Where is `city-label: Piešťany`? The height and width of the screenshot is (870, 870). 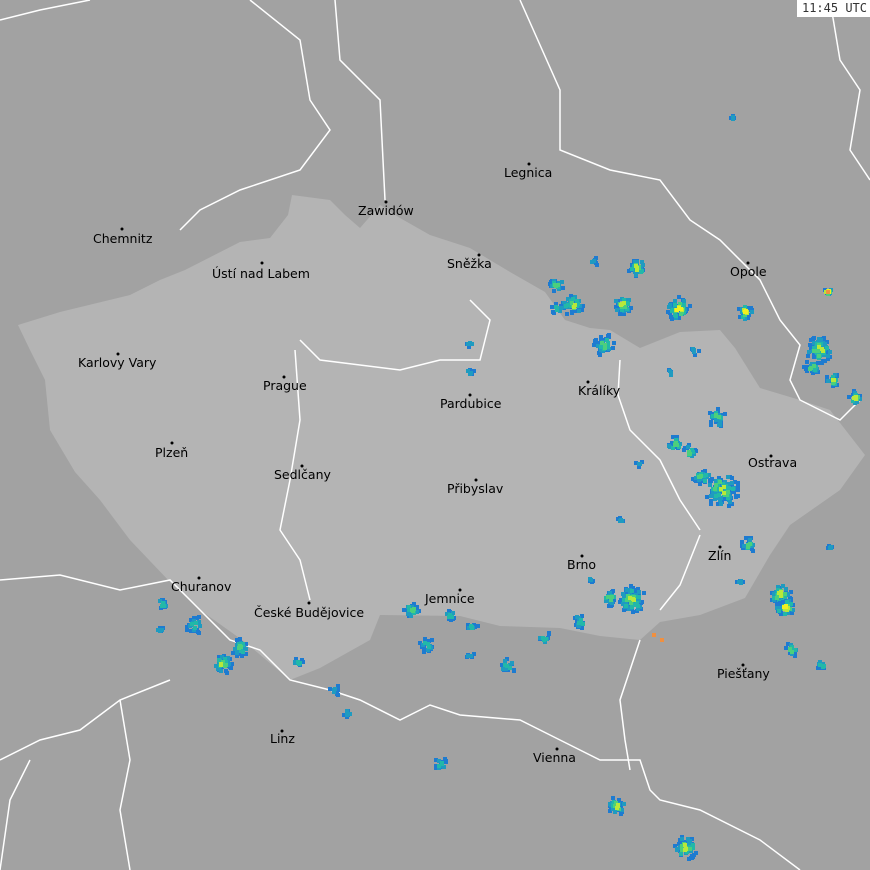
city-label: Piešťany is located at coordinates (743, 673).